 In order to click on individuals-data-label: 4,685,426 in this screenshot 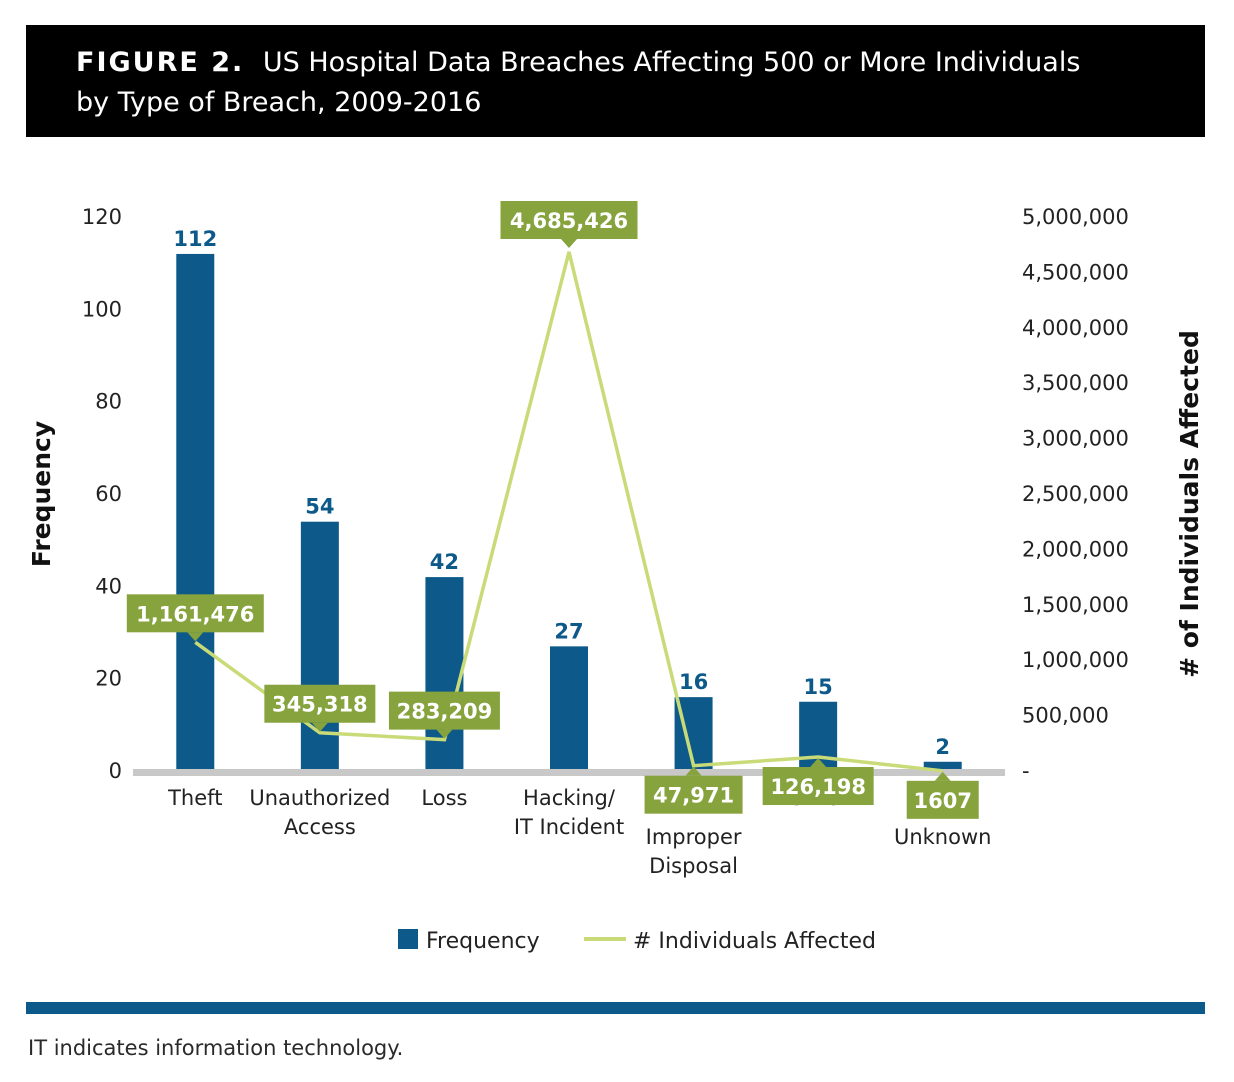, I will do `click(569, 221)`.